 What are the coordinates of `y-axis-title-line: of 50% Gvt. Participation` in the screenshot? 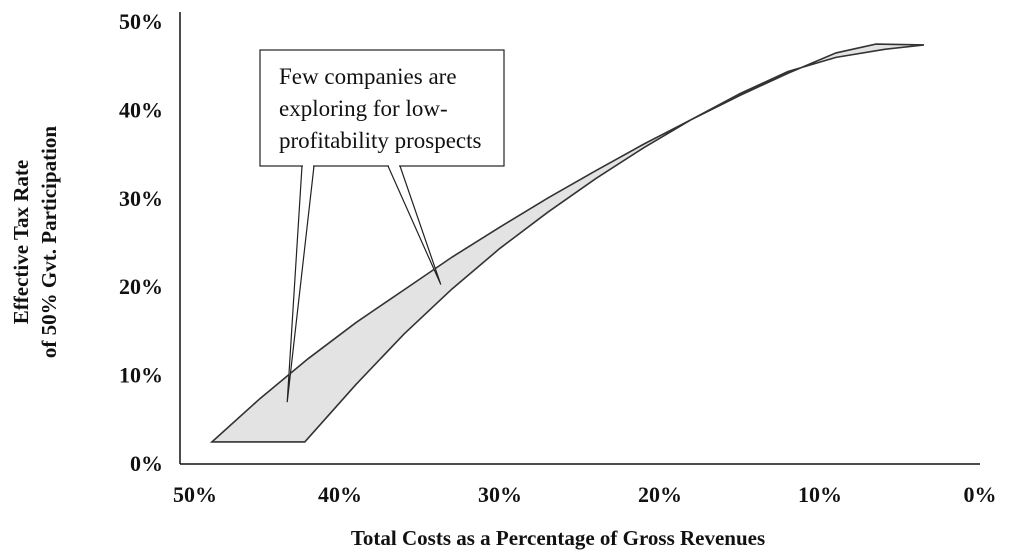 It's located at (49, 242).